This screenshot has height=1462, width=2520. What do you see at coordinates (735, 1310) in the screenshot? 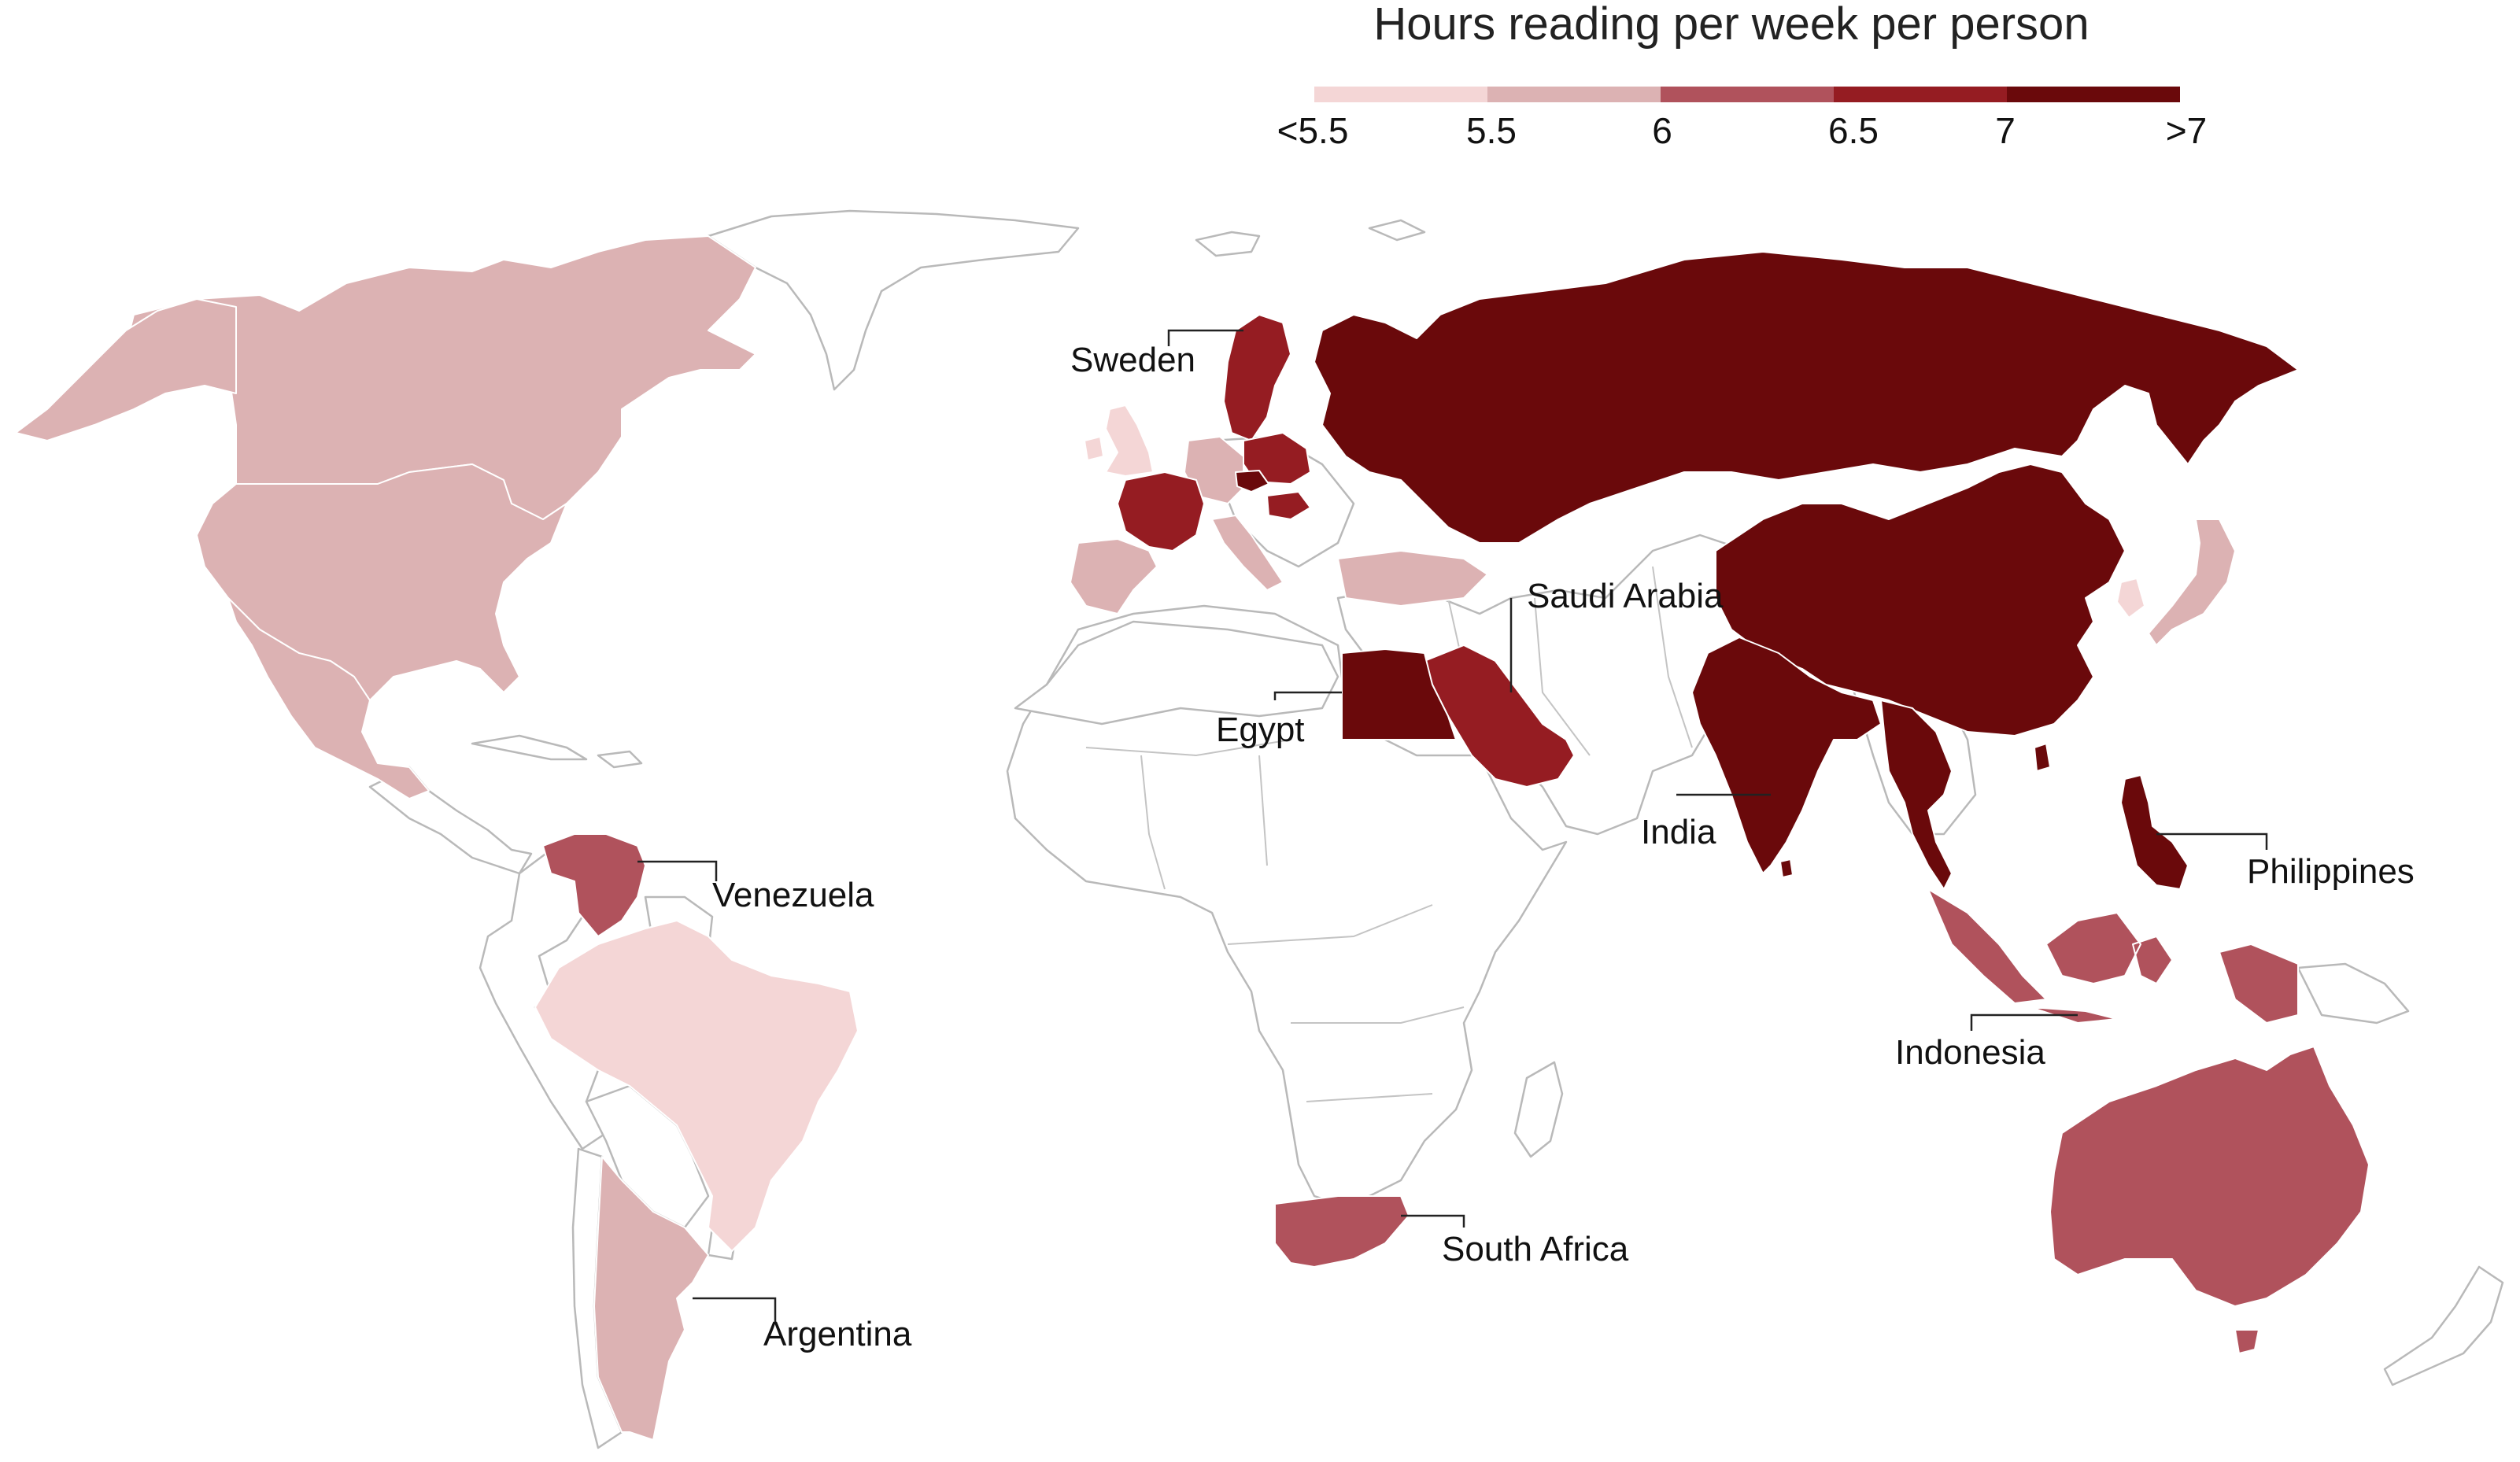
I see `leader-argentina` at bounding box center [735, 1310].